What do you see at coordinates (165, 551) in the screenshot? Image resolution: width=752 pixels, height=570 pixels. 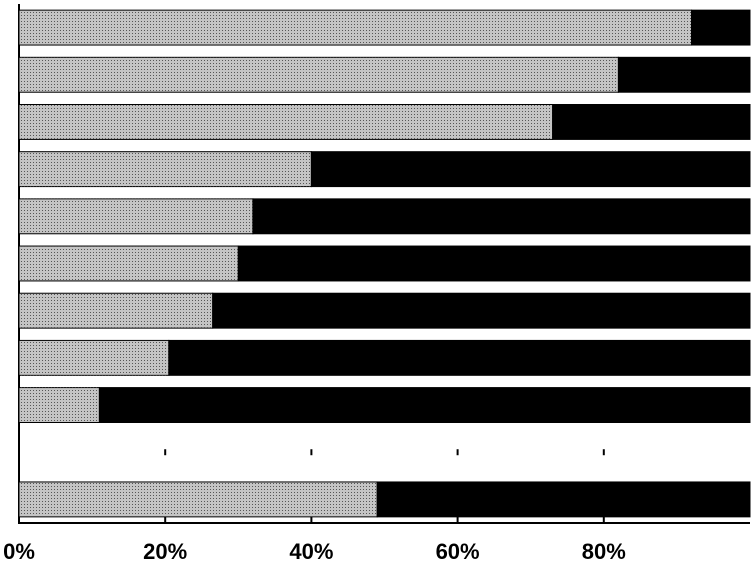 I see `x-tick-label: 20%` at bounding box center [165, 551].